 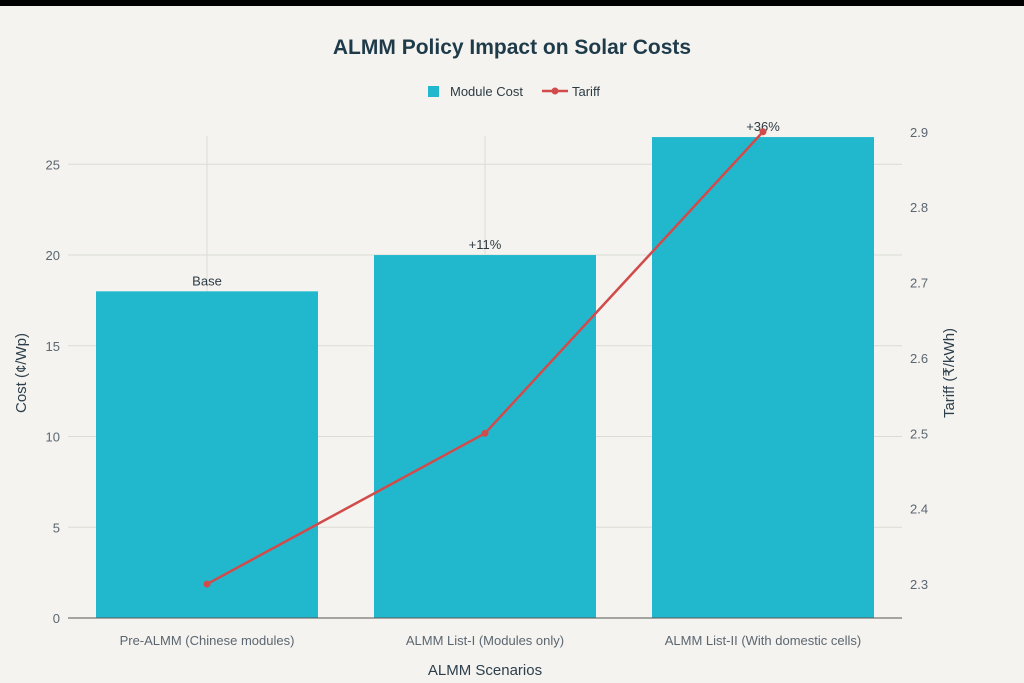 I want to click on y-axis-ticks: 0 5 10 15 20 25, so click(x=53, y=391).